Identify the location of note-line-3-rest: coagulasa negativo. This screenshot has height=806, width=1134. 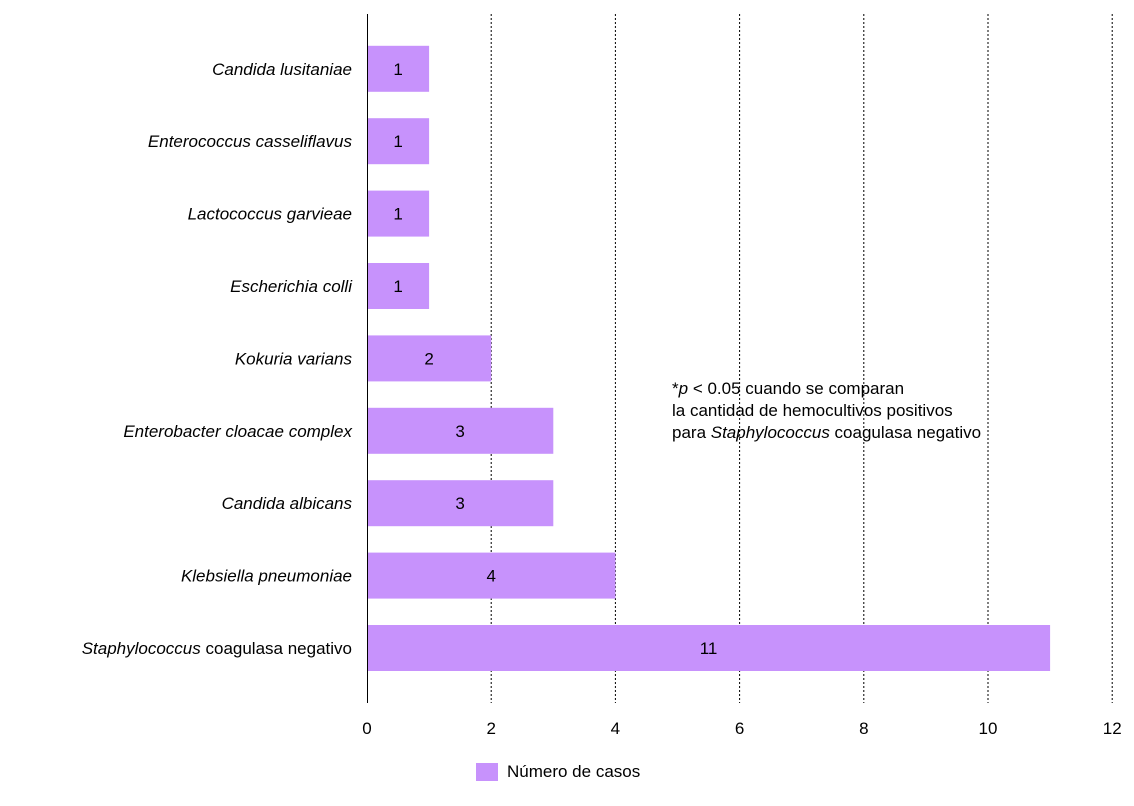
(905, 432).